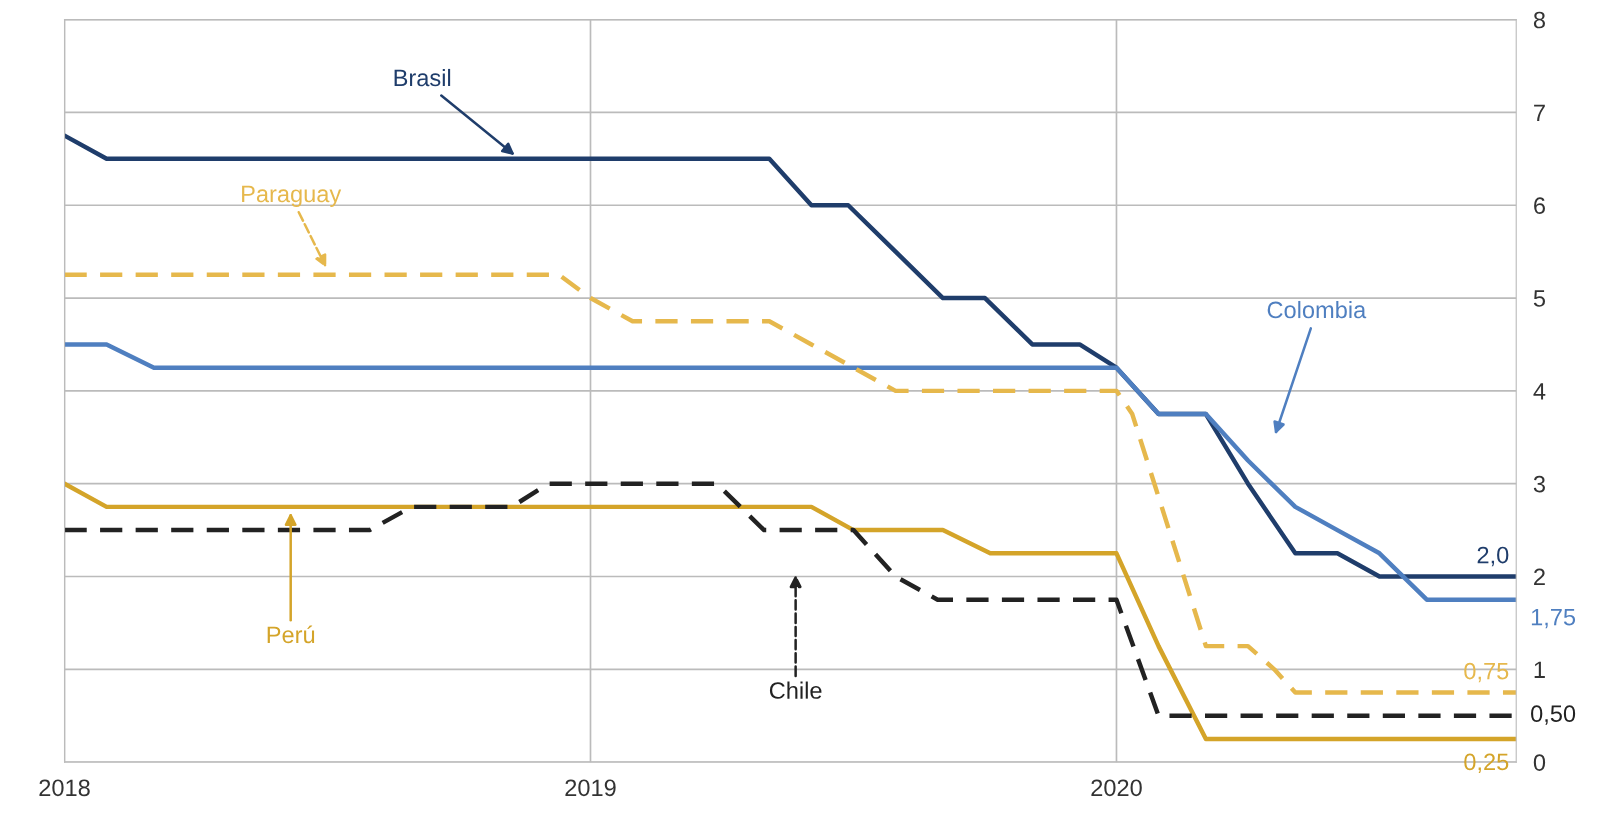 This screenshot has width=1613, height=816. Describe the element at coordinates (1486, 763) in the screenshot. I see `data-label: 0,25` at that location.